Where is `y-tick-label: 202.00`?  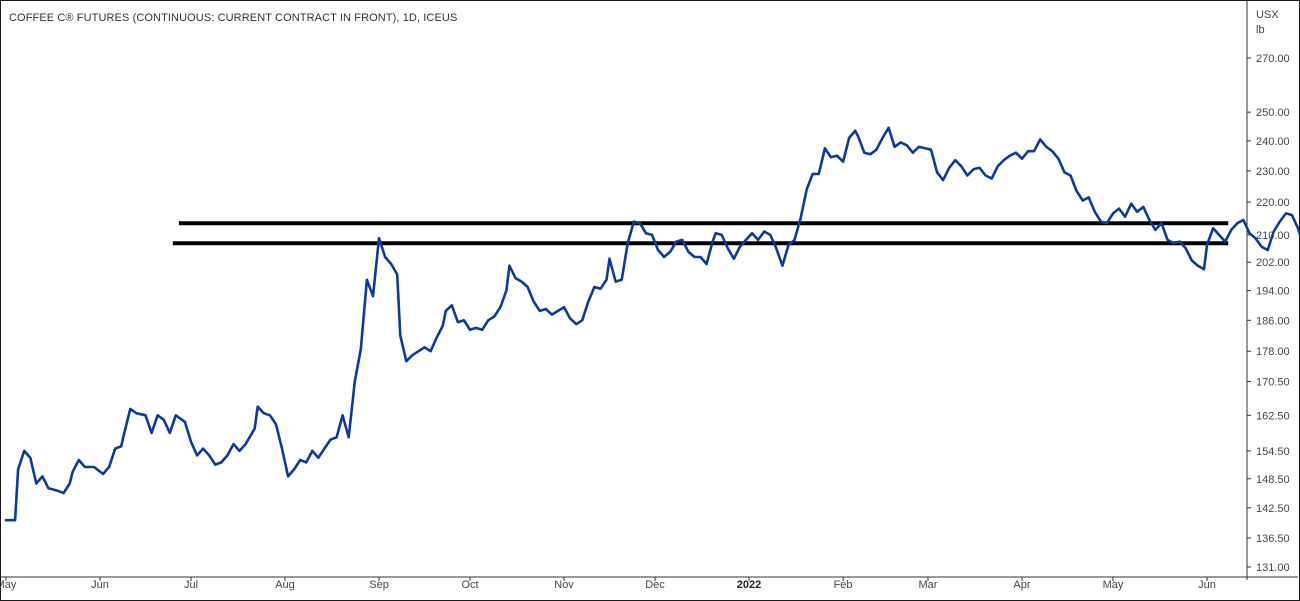
y-tick-label: 202.00 is located at coordinates (1273, 263).